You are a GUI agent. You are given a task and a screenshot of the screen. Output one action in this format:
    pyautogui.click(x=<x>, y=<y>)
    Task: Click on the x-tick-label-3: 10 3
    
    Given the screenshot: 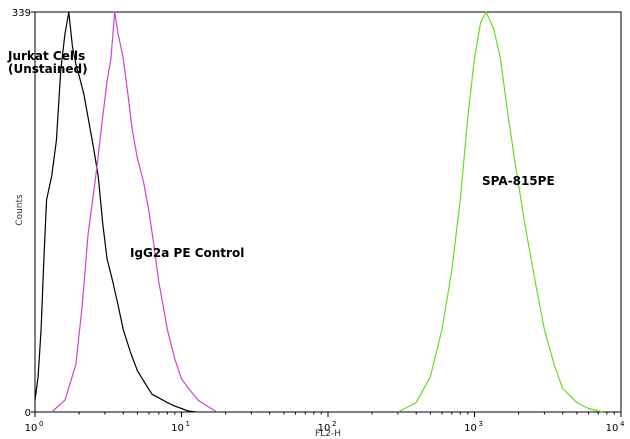 What is the action you would take?
    pyautogui.click(x=473, y=427)
    